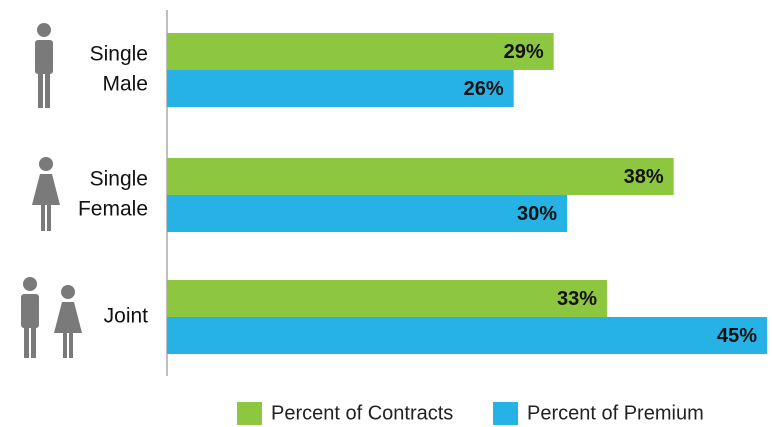 This screenshot has height=427, width=772. What do you see at coordinates (51, 317) in the screenshot?
I see `couple-icon` at bounding box center [51, 317].